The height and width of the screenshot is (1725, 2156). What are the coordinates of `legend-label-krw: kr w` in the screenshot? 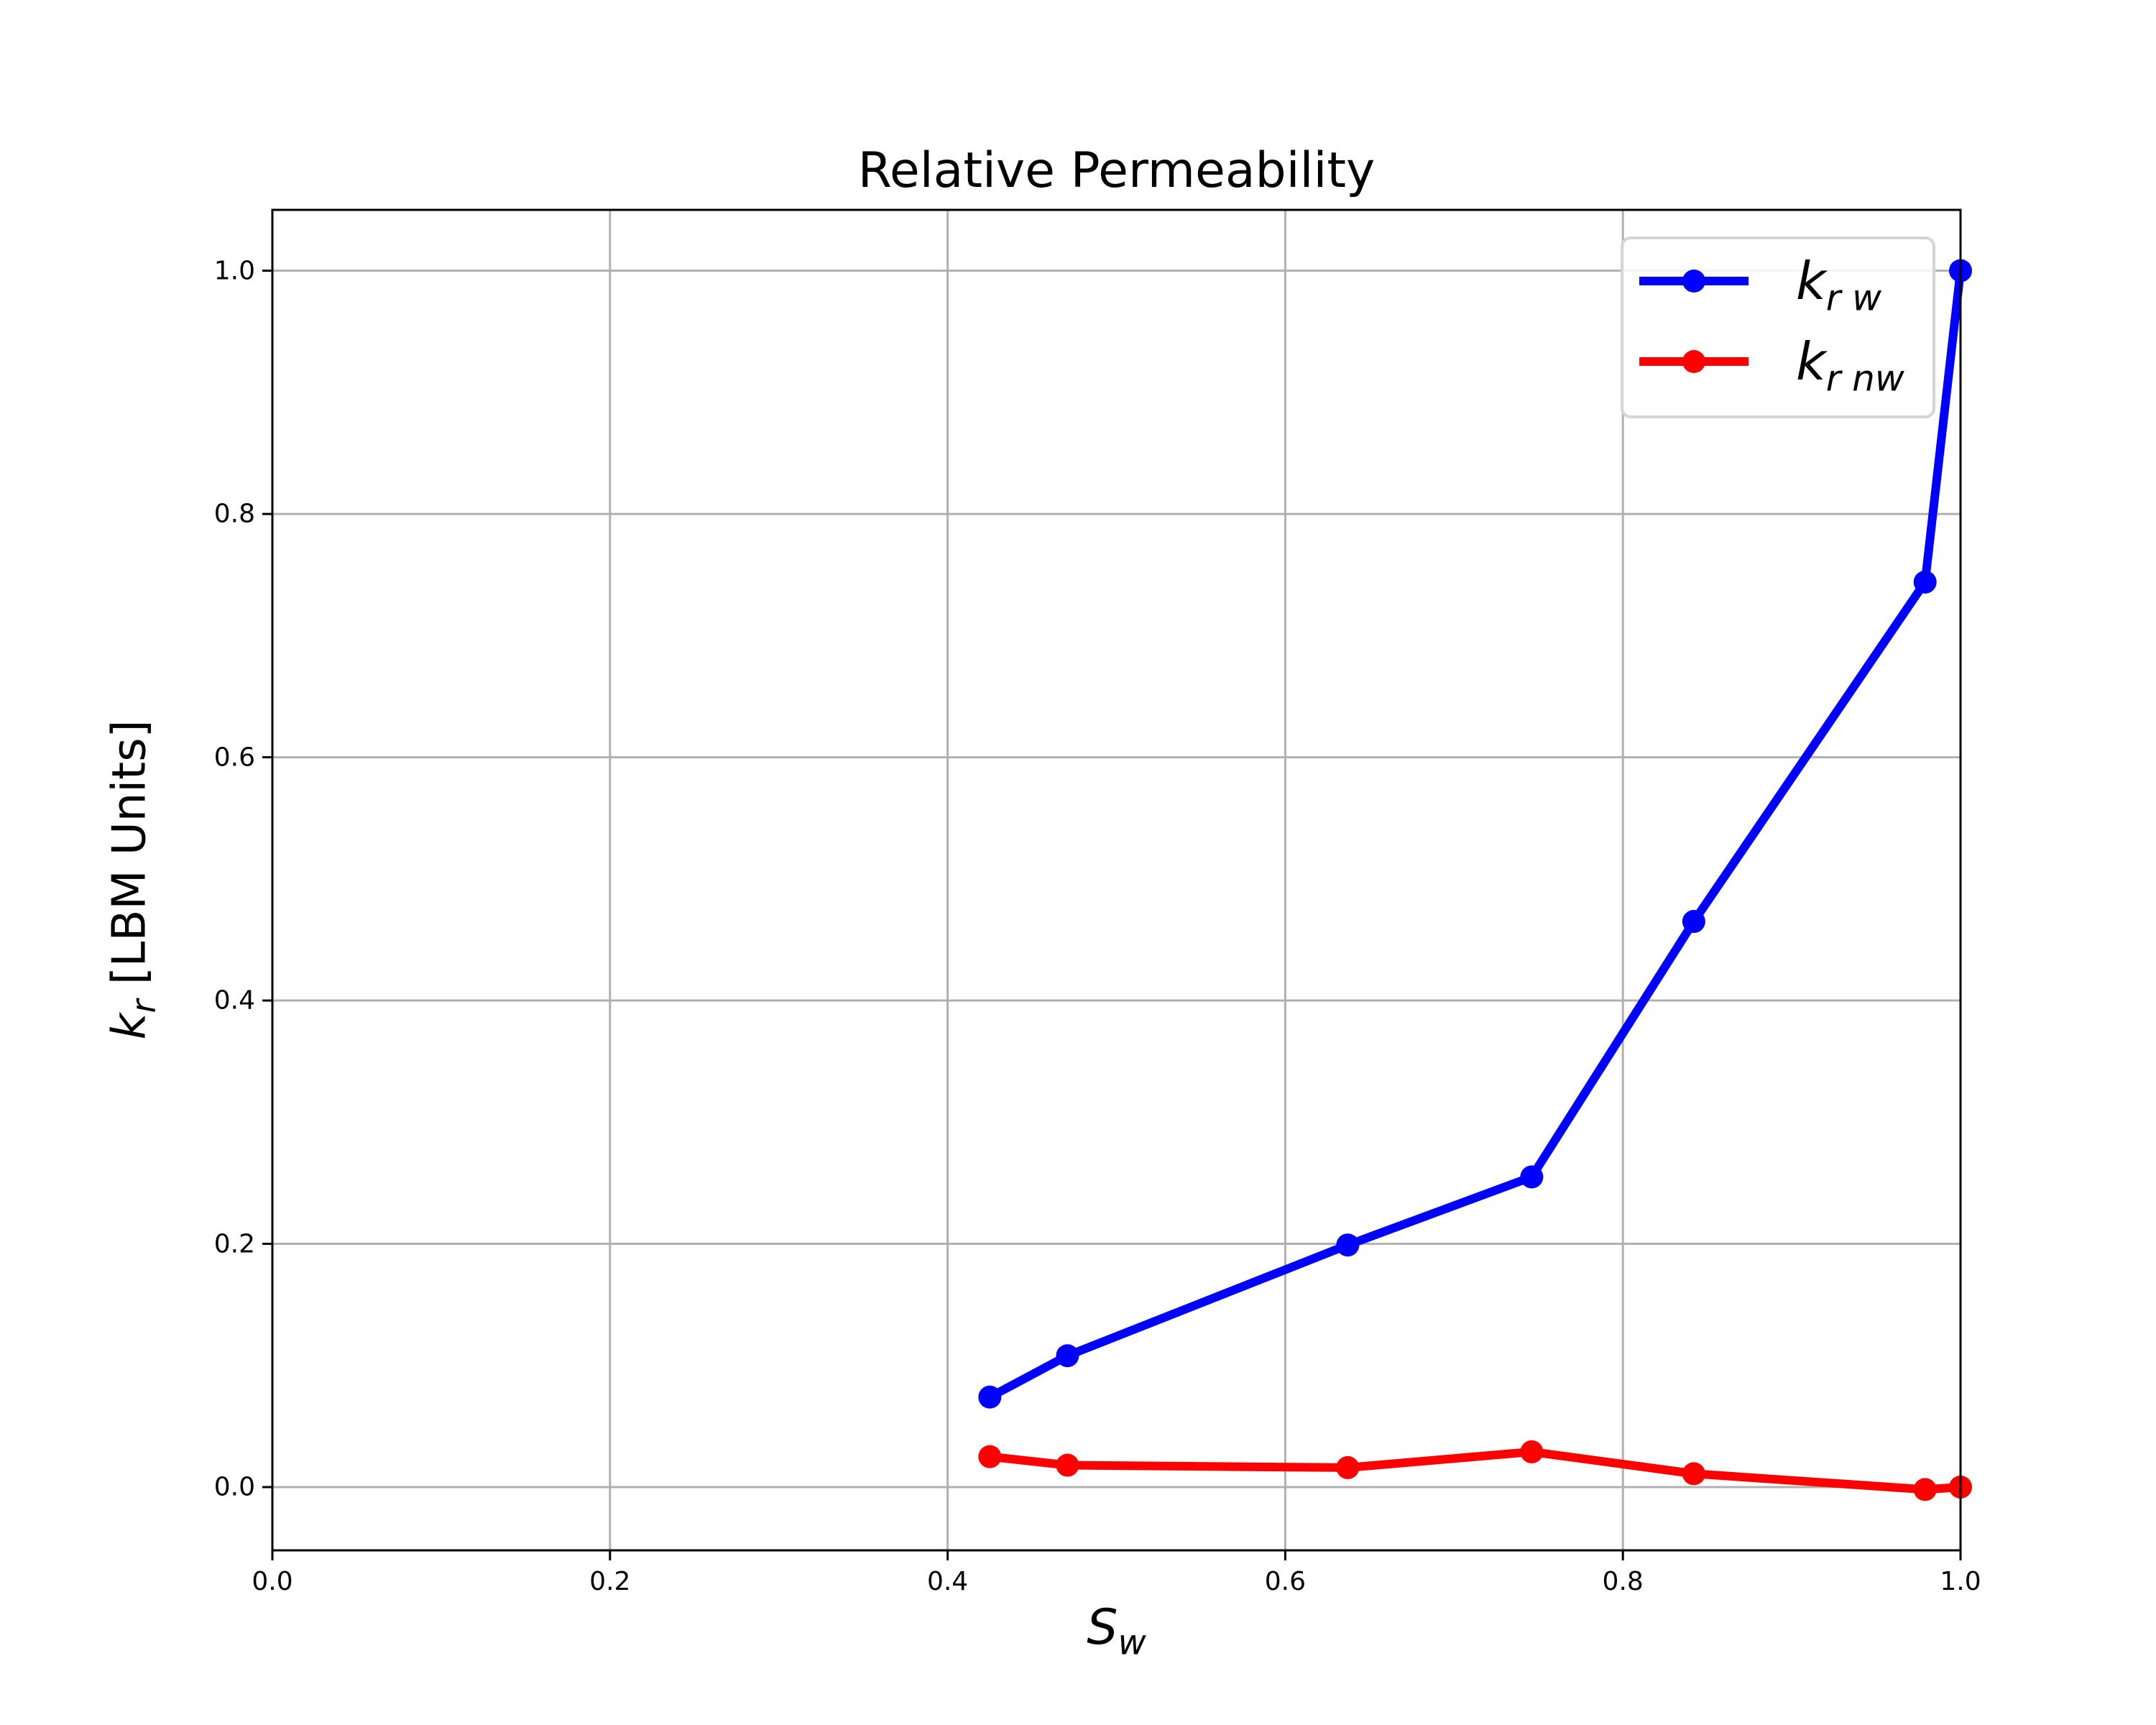 It's located at (1838, 289).